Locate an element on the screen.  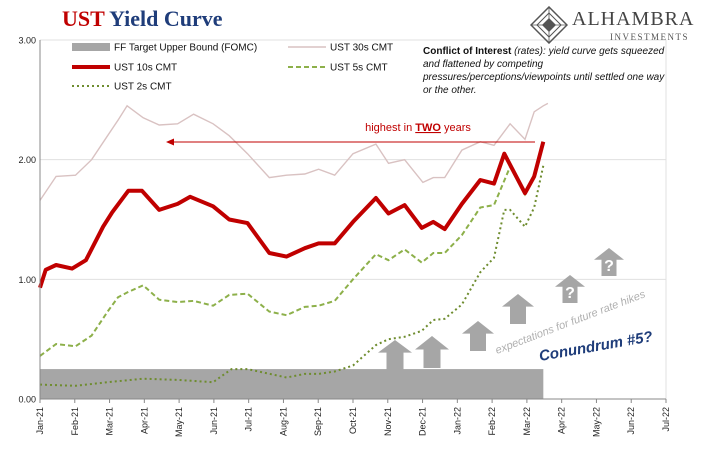
x-tick-label: Jan-21 is located at coordinates (40, 421).